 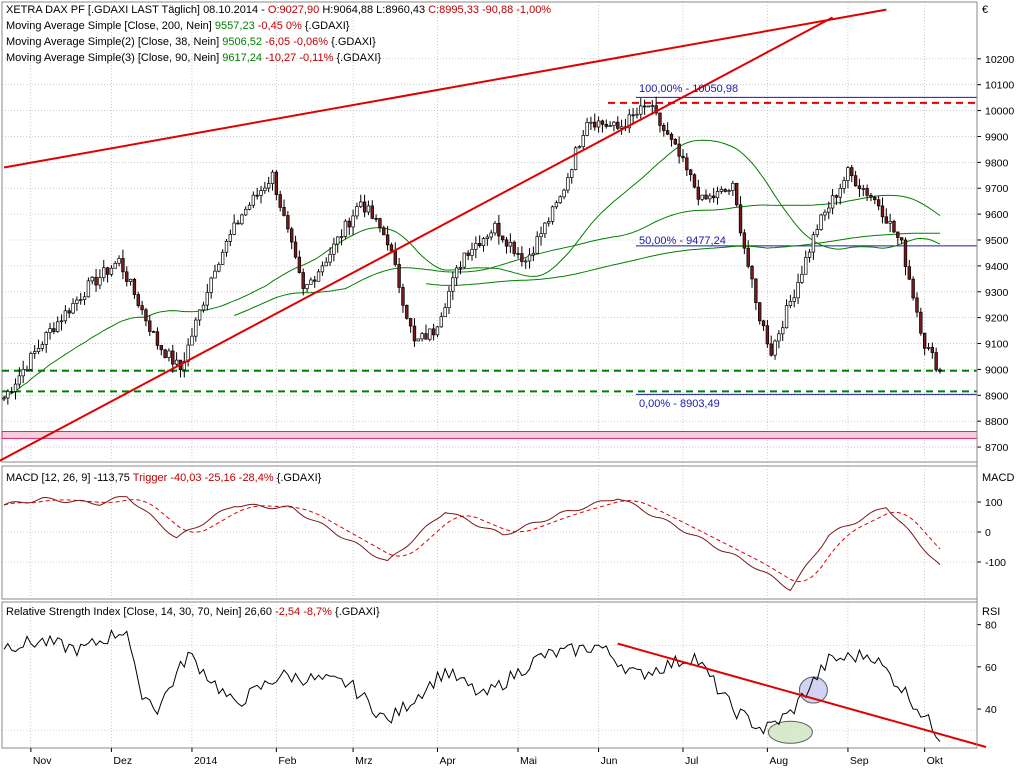 I want to click on price-tick-label: 8800, so click(x=997, y=422).